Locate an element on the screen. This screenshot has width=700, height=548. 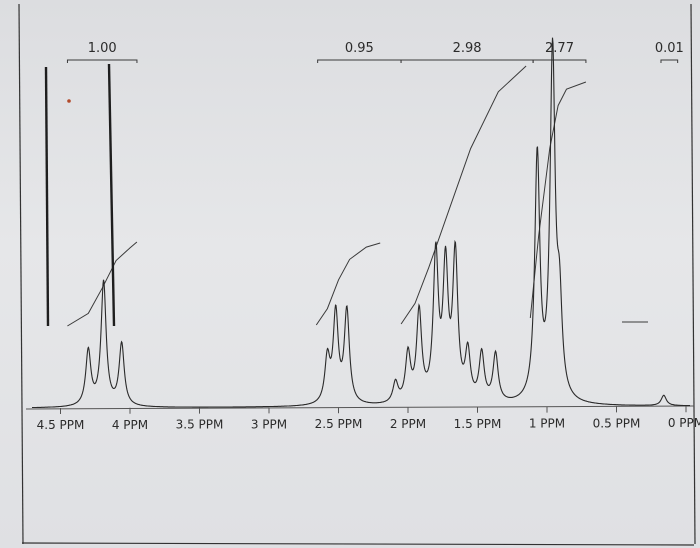
integration-label: 0.01 is located at coordinates (669, 48).